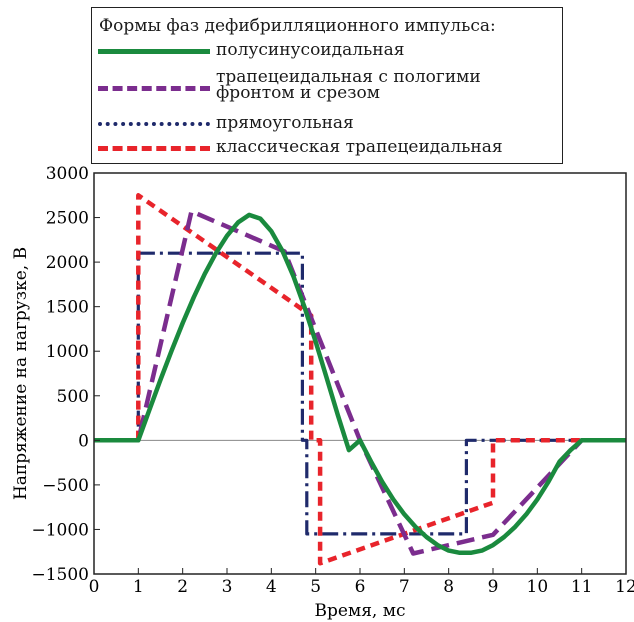 The image size is (634, 622). I want to click on legend-label-half-sine: полусинусоидальная, so click(310, 50).